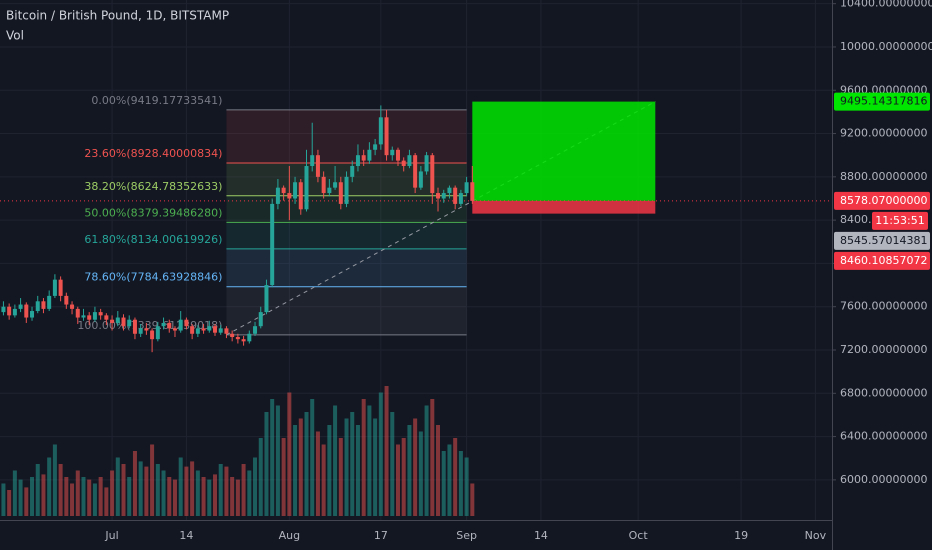 This screenshot has width=932, height=550. I want to click on y-tick-label: 9200.00000000, so click(883, 133).